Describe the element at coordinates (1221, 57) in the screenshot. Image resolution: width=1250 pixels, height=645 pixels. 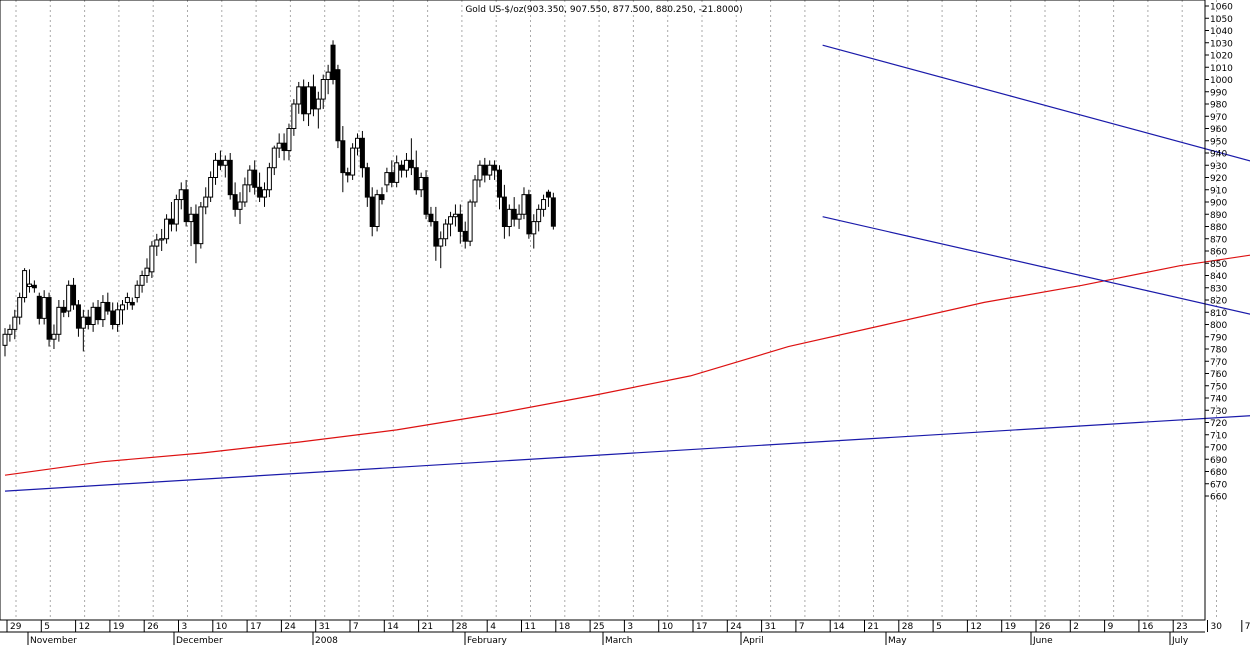
I see `y-tick-label: 1020` at that location.